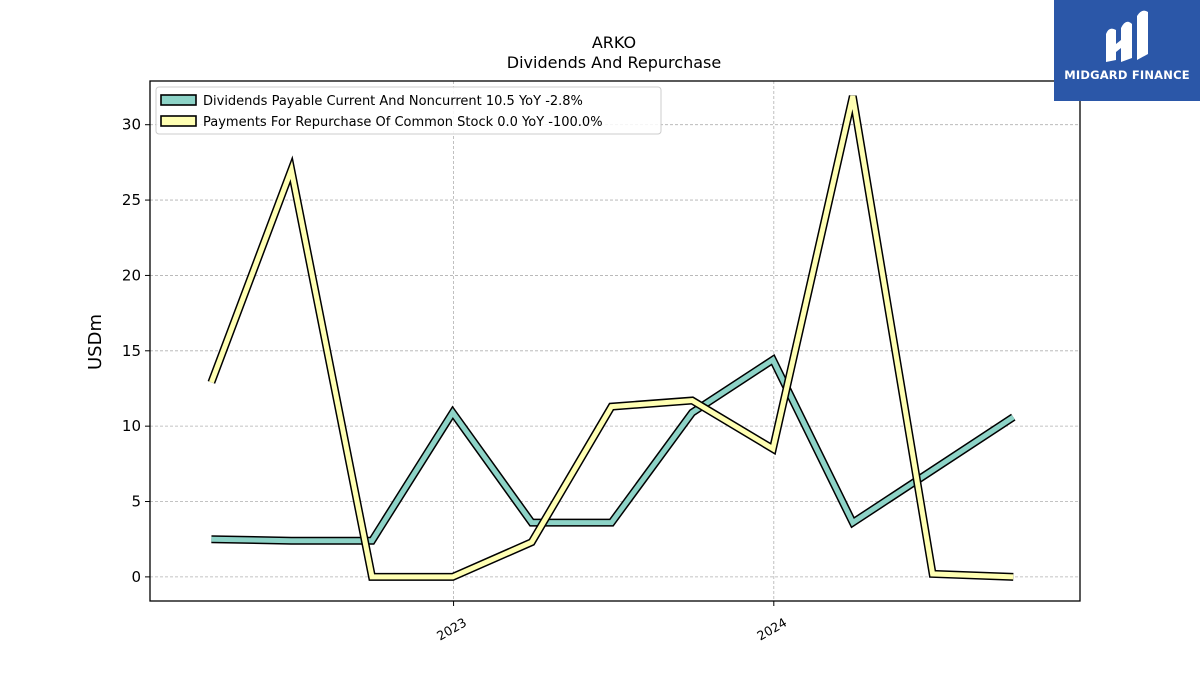 The height and width of the screenshot is (675, 1200). I want to click on y-tick-label: 0, so click(136, 577).